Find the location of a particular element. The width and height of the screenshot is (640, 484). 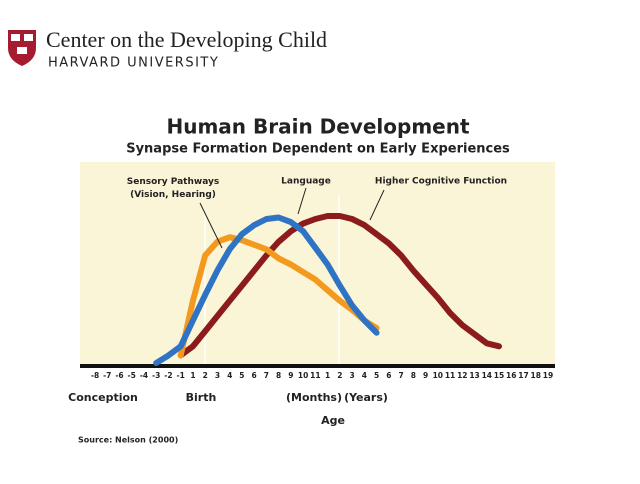

x-axis is located at coordinates (317, 366).